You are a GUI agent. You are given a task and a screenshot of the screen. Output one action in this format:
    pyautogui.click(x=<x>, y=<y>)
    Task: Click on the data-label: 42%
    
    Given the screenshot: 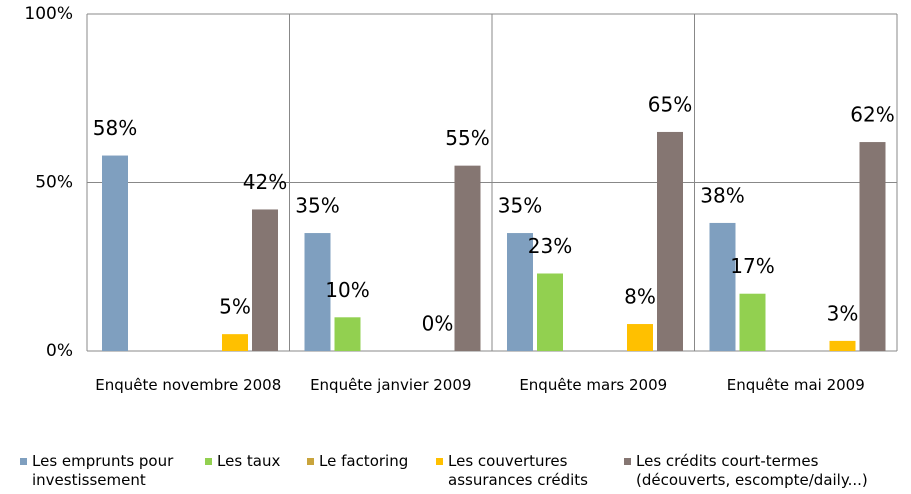 What is the action you would take?
    pyautogui.click(x=265, y=182)
    